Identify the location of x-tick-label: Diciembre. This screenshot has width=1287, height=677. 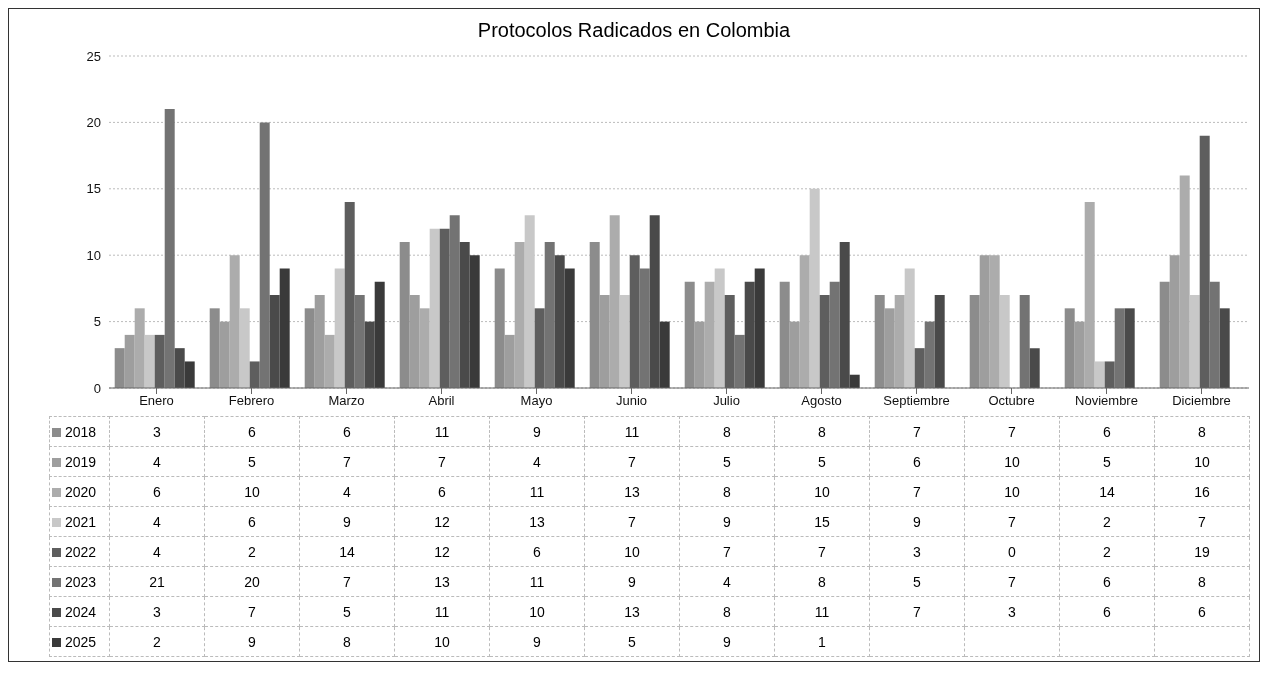
(1201, 401).